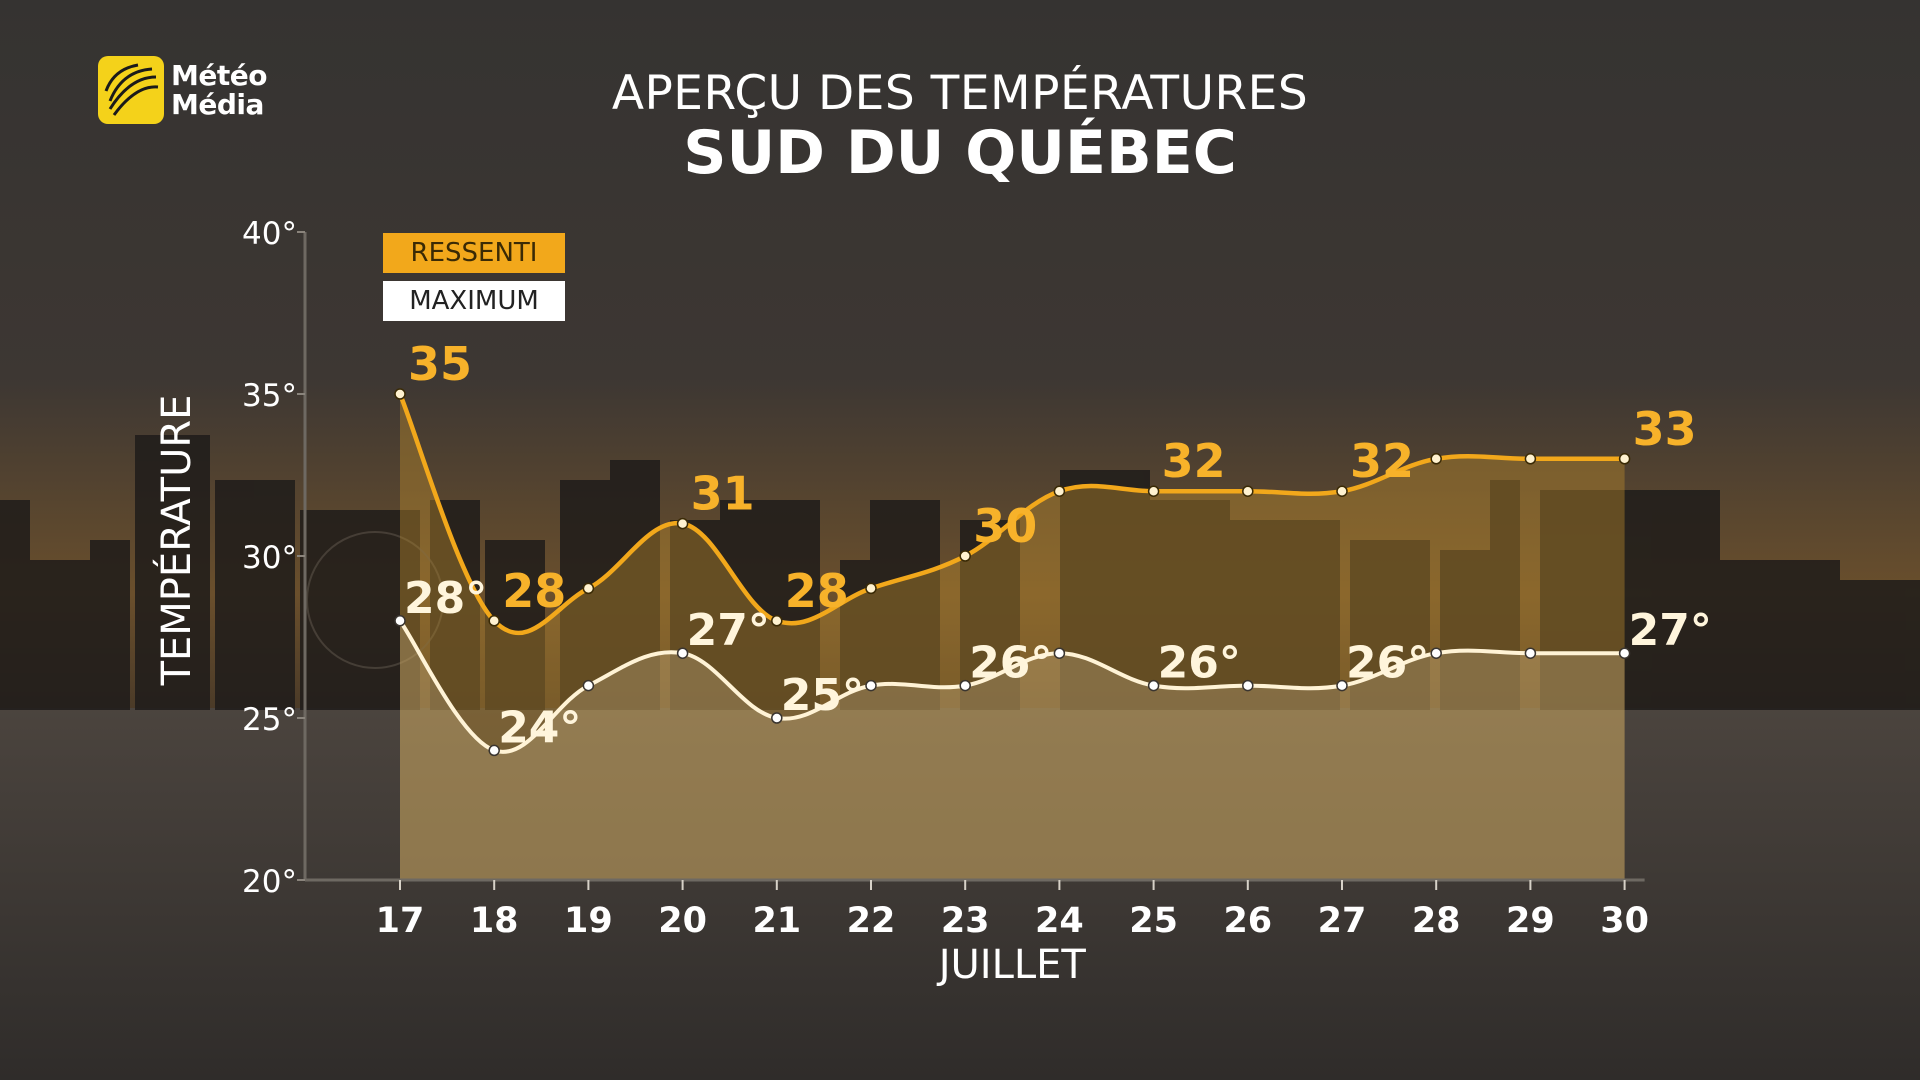 Image resolution: width=1920 pixels, height=1080 pixels. I want to click on y-tick-label: 20°, so click(269, 882).